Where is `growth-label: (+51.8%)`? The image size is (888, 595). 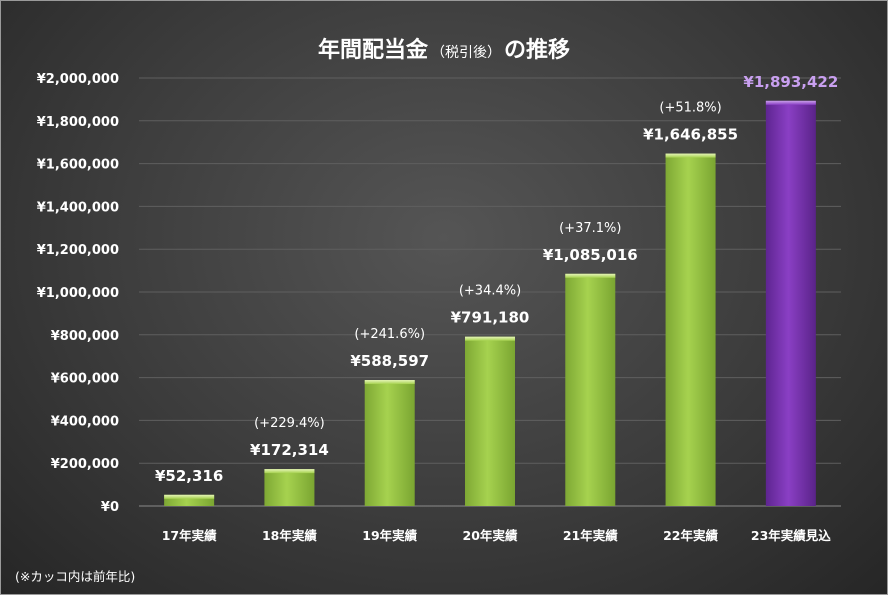 growth-label: (+51.8%) is located at coordinates (690, 108).